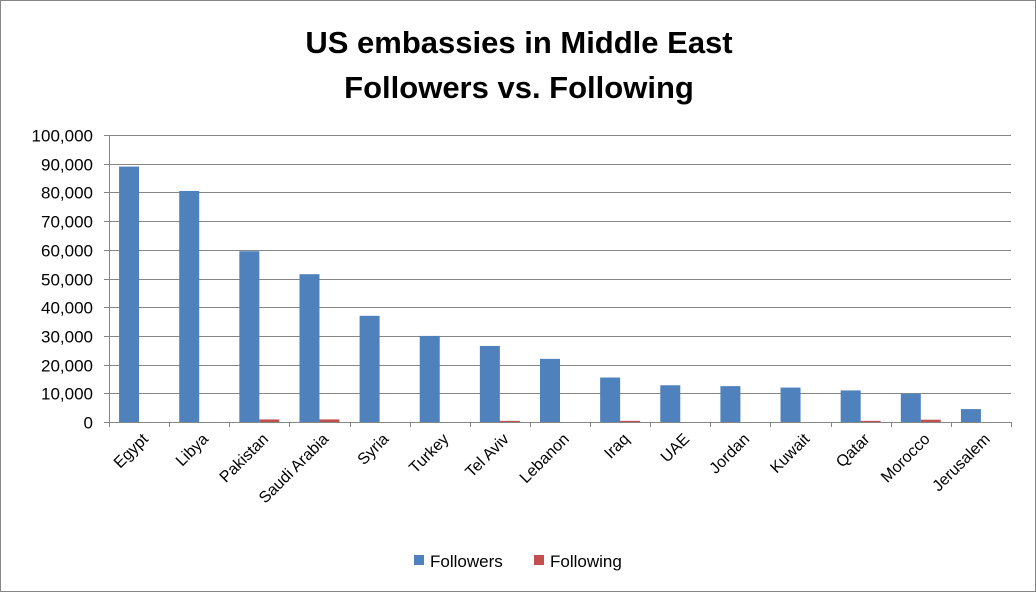 This screenshot has height=593, width=1036. What do you see at coordinates (67, 222) in the screenshot?
I see `y-tick-label: 70,000` at bounding box center [67, 222].